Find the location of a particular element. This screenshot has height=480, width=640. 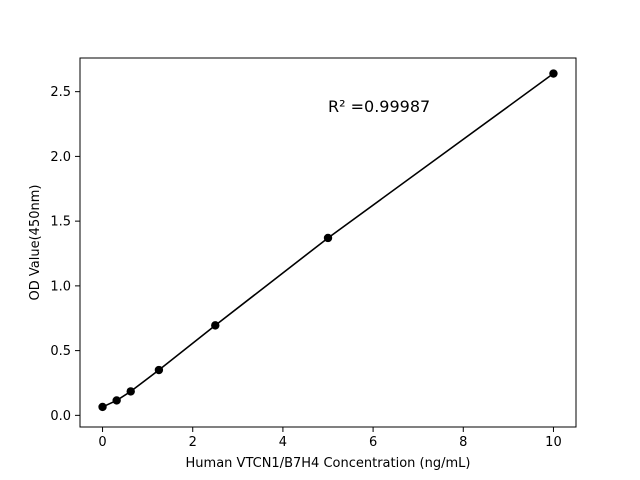

x-axis-label: Human VTCN1/B7H4 Concentration (ng/mL) is located at coordinates (328, 463).